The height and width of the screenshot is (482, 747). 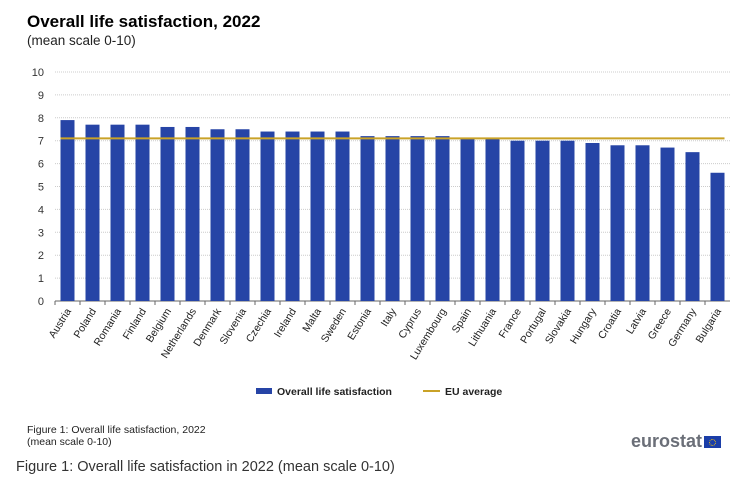 I want to click on x-tick-label: Croatia, so click(x=610, y=323).